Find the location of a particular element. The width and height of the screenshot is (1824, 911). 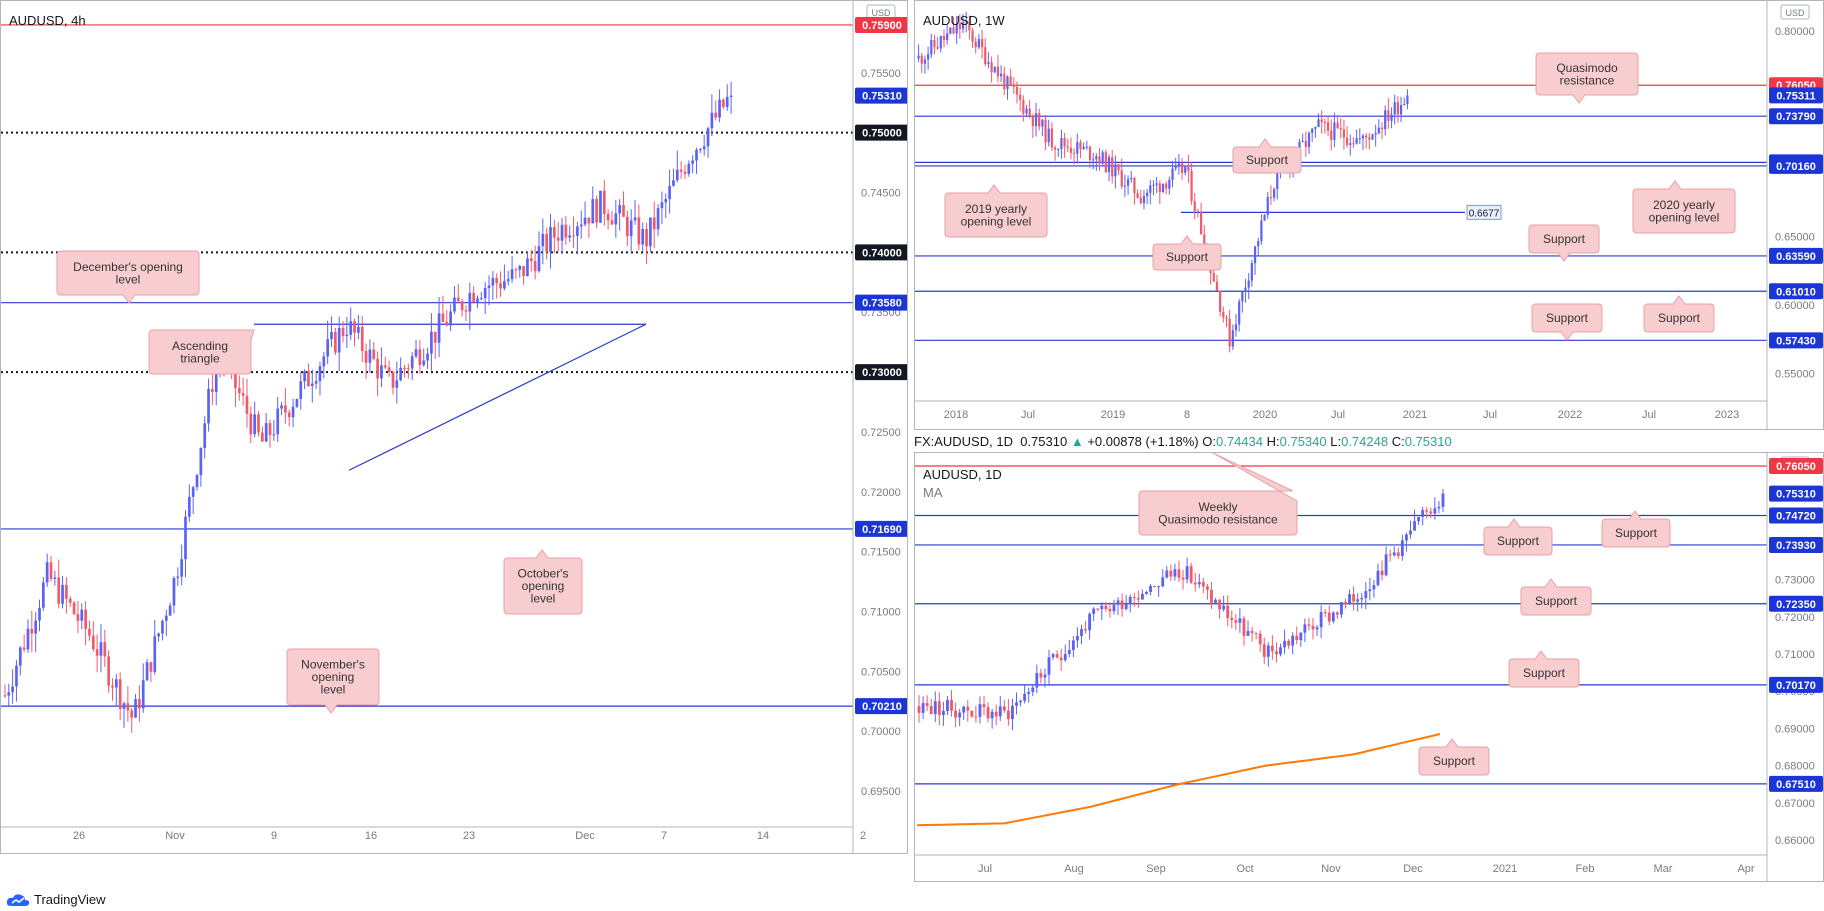

annotation-text: November's is located at coordinates (333, 665).